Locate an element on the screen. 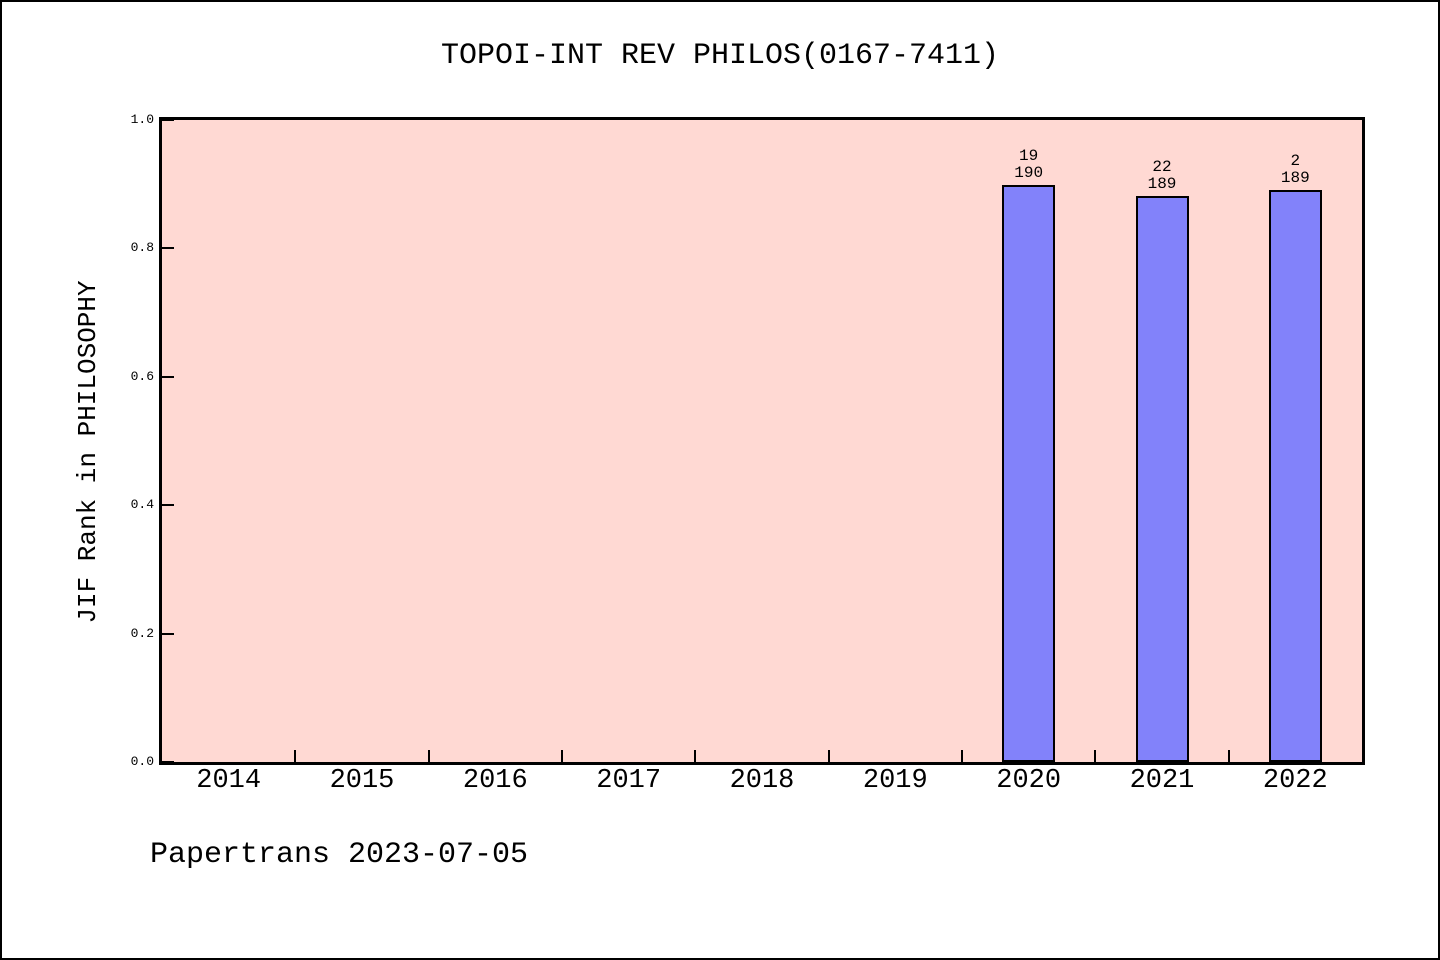 The height and width of the screenshot is (960, 1440). bar-label-2020: 19 190 is located at coordinates (1029, 165).